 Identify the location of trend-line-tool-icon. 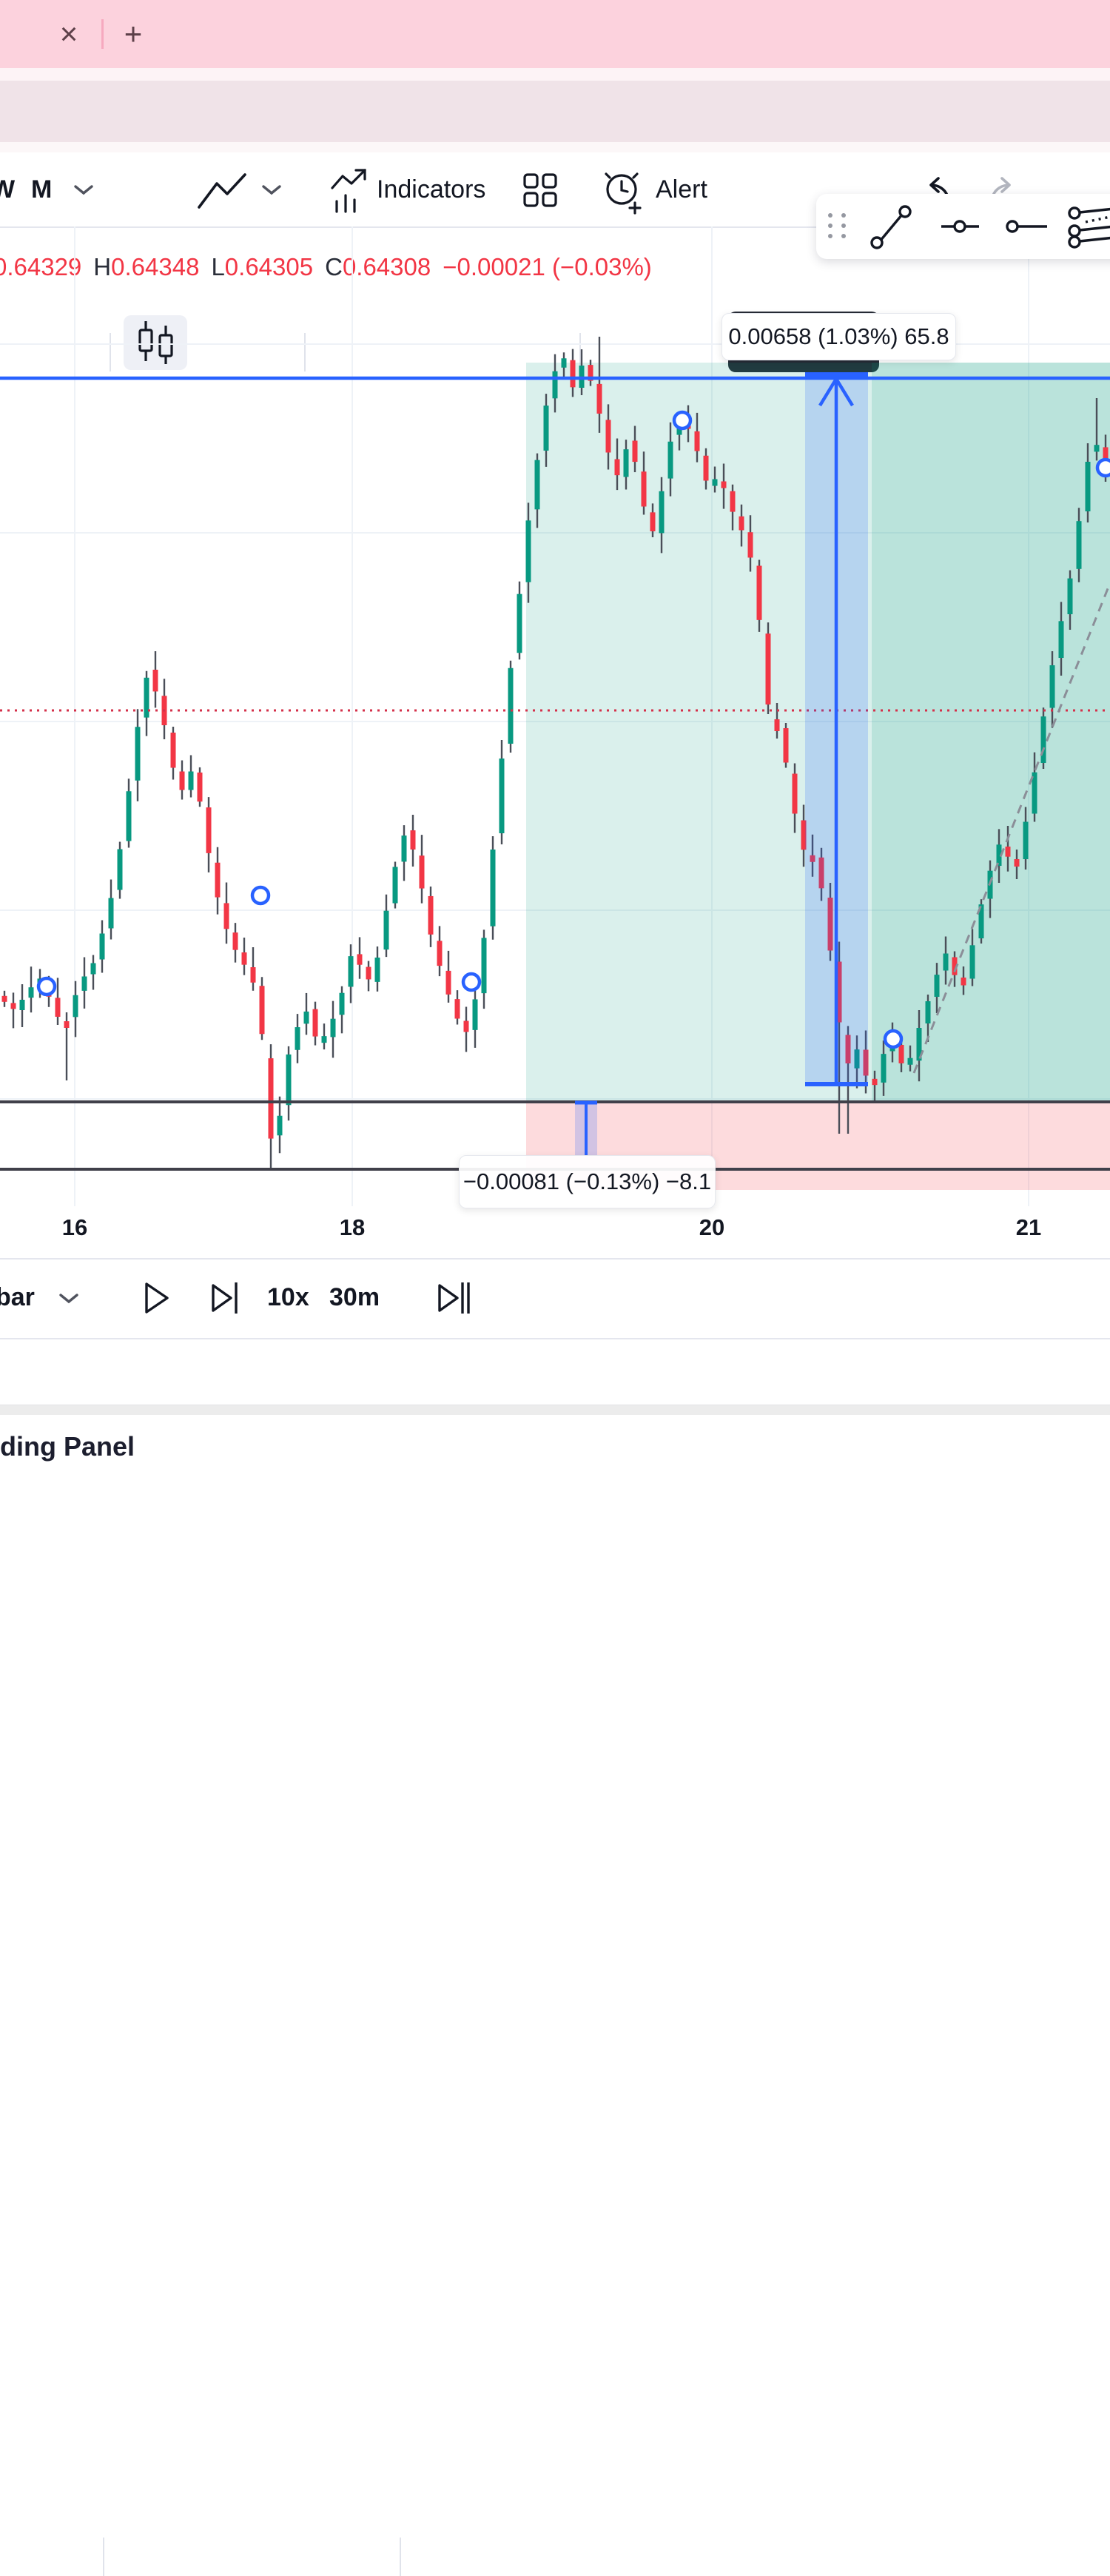
(891, 227).